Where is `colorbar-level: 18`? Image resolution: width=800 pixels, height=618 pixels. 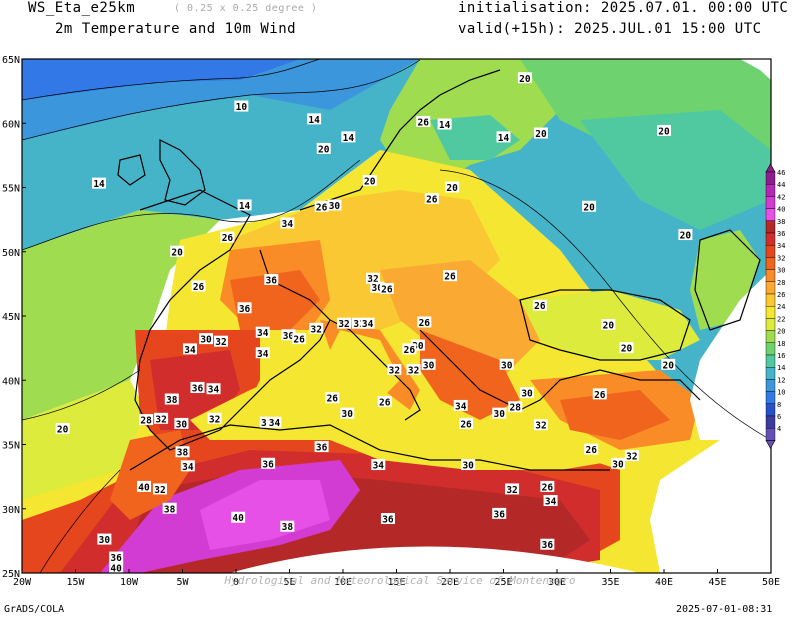
colorbar-level: 18 is located at coordinates (781, 344).